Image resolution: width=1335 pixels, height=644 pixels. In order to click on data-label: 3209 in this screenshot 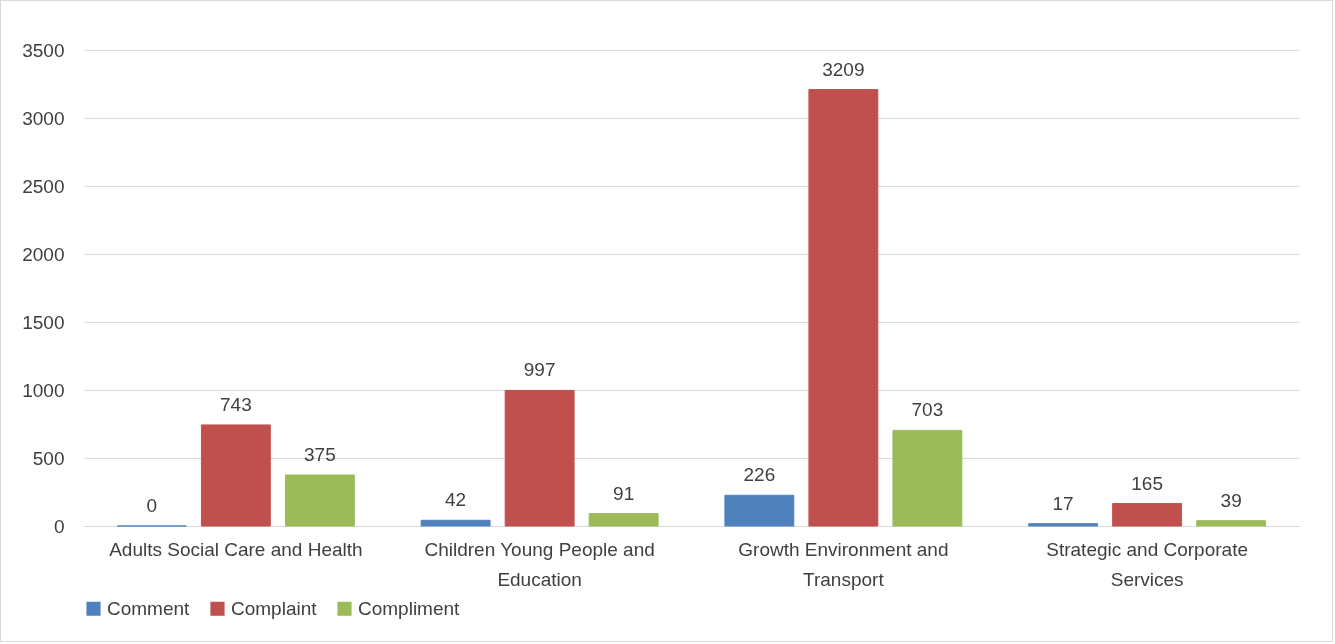, I will do `click(843, 69)`.